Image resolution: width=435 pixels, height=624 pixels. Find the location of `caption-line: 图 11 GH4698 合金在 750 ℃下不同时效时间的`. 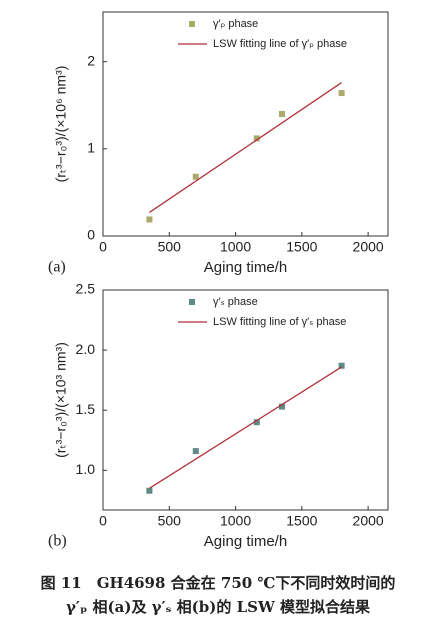

caption-line: 图 11 GH4698 合金在 750 ℃下不同时效时间的 is located at coordinates (218, 583).